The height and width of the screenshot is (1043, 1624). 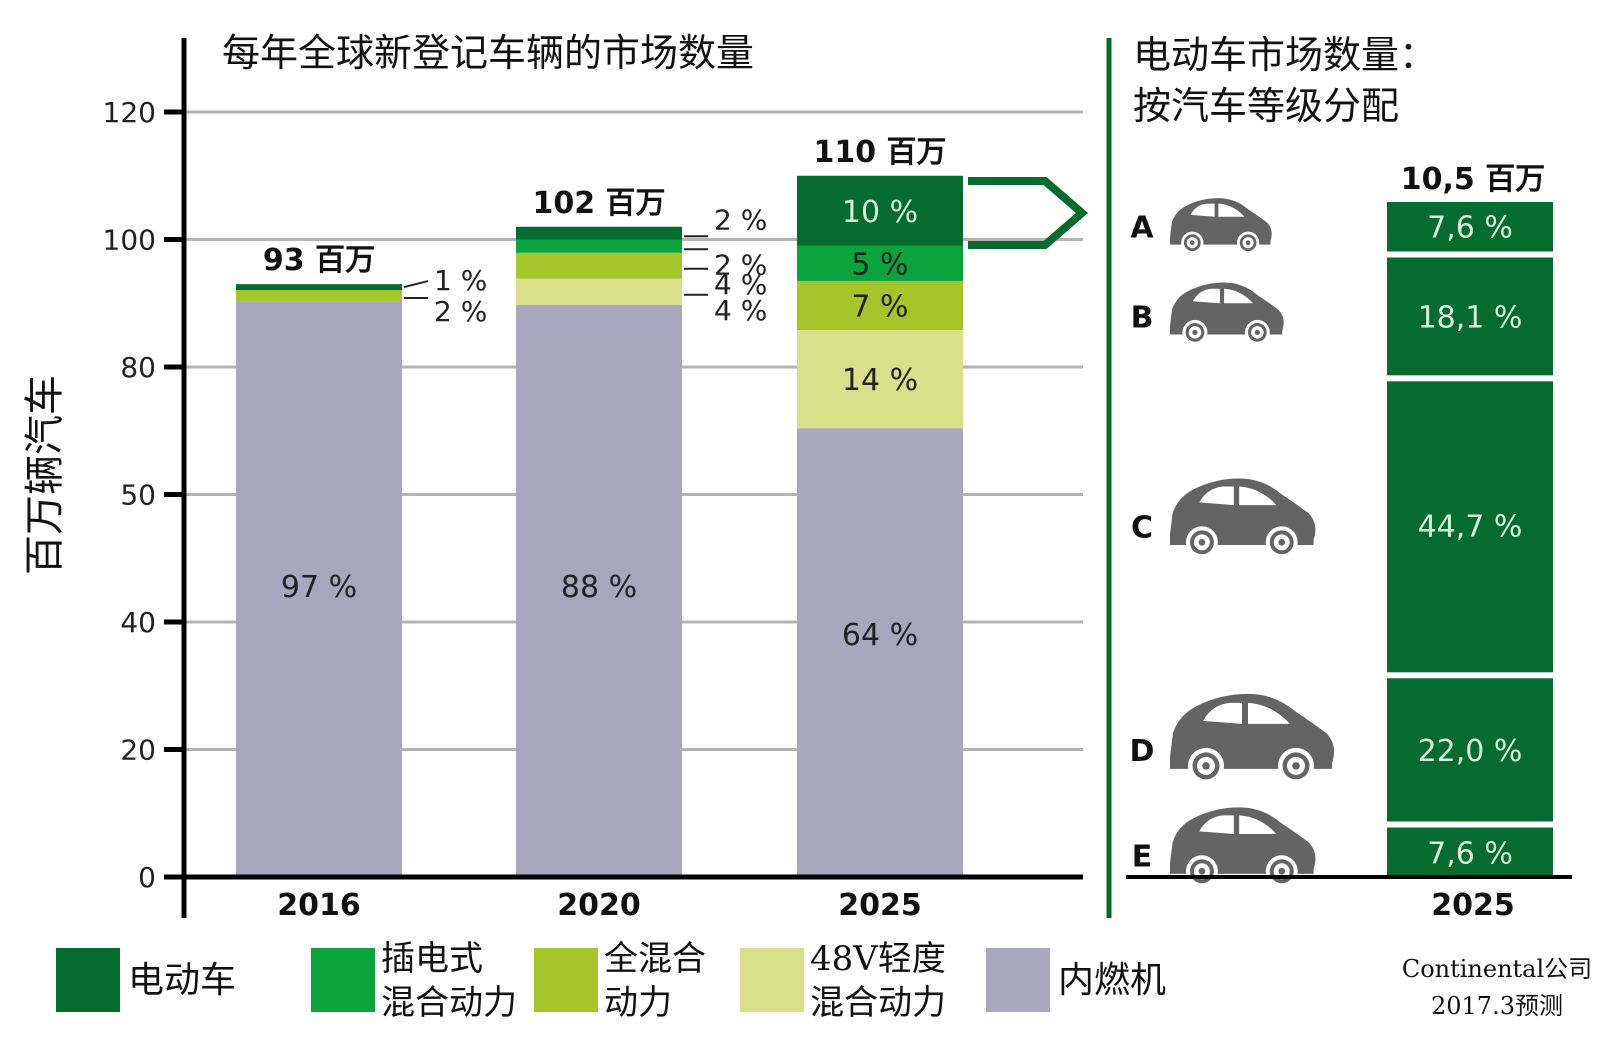 What do you see at coordinates (138, 622) in the screenshot?
I see `y-tick-label: 40` at bounding box center [138, 622].